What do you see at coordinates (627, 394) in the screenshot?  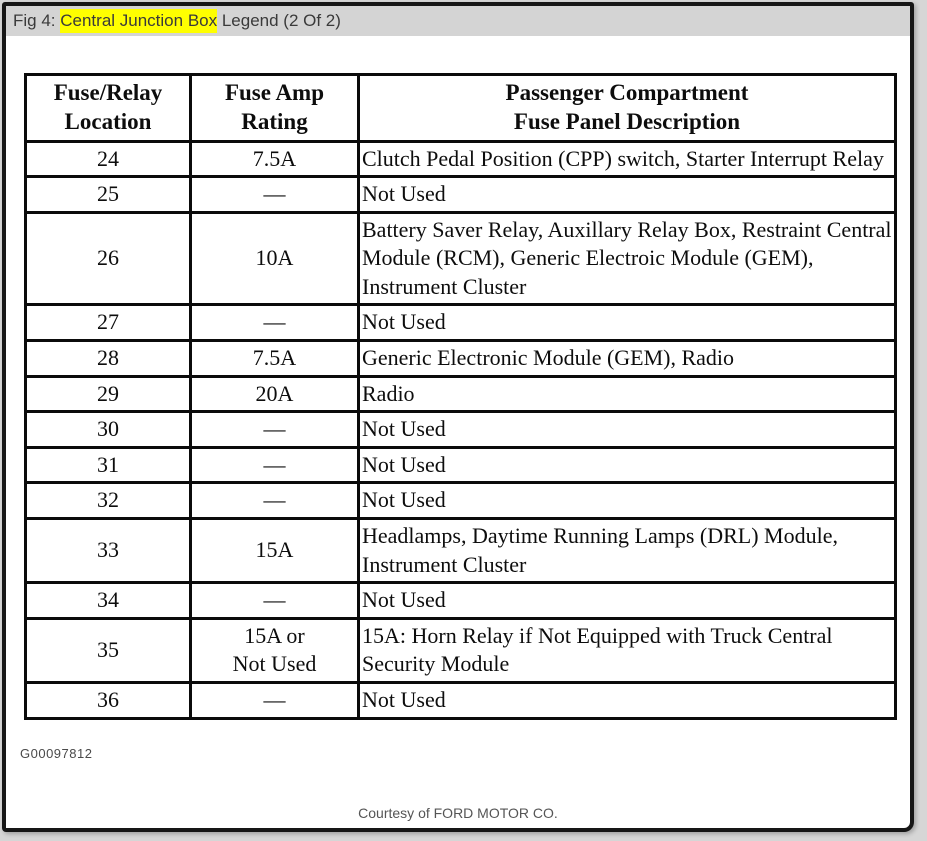 I see `fuse-description-cell: Radio` at bounding box center [627, 394].